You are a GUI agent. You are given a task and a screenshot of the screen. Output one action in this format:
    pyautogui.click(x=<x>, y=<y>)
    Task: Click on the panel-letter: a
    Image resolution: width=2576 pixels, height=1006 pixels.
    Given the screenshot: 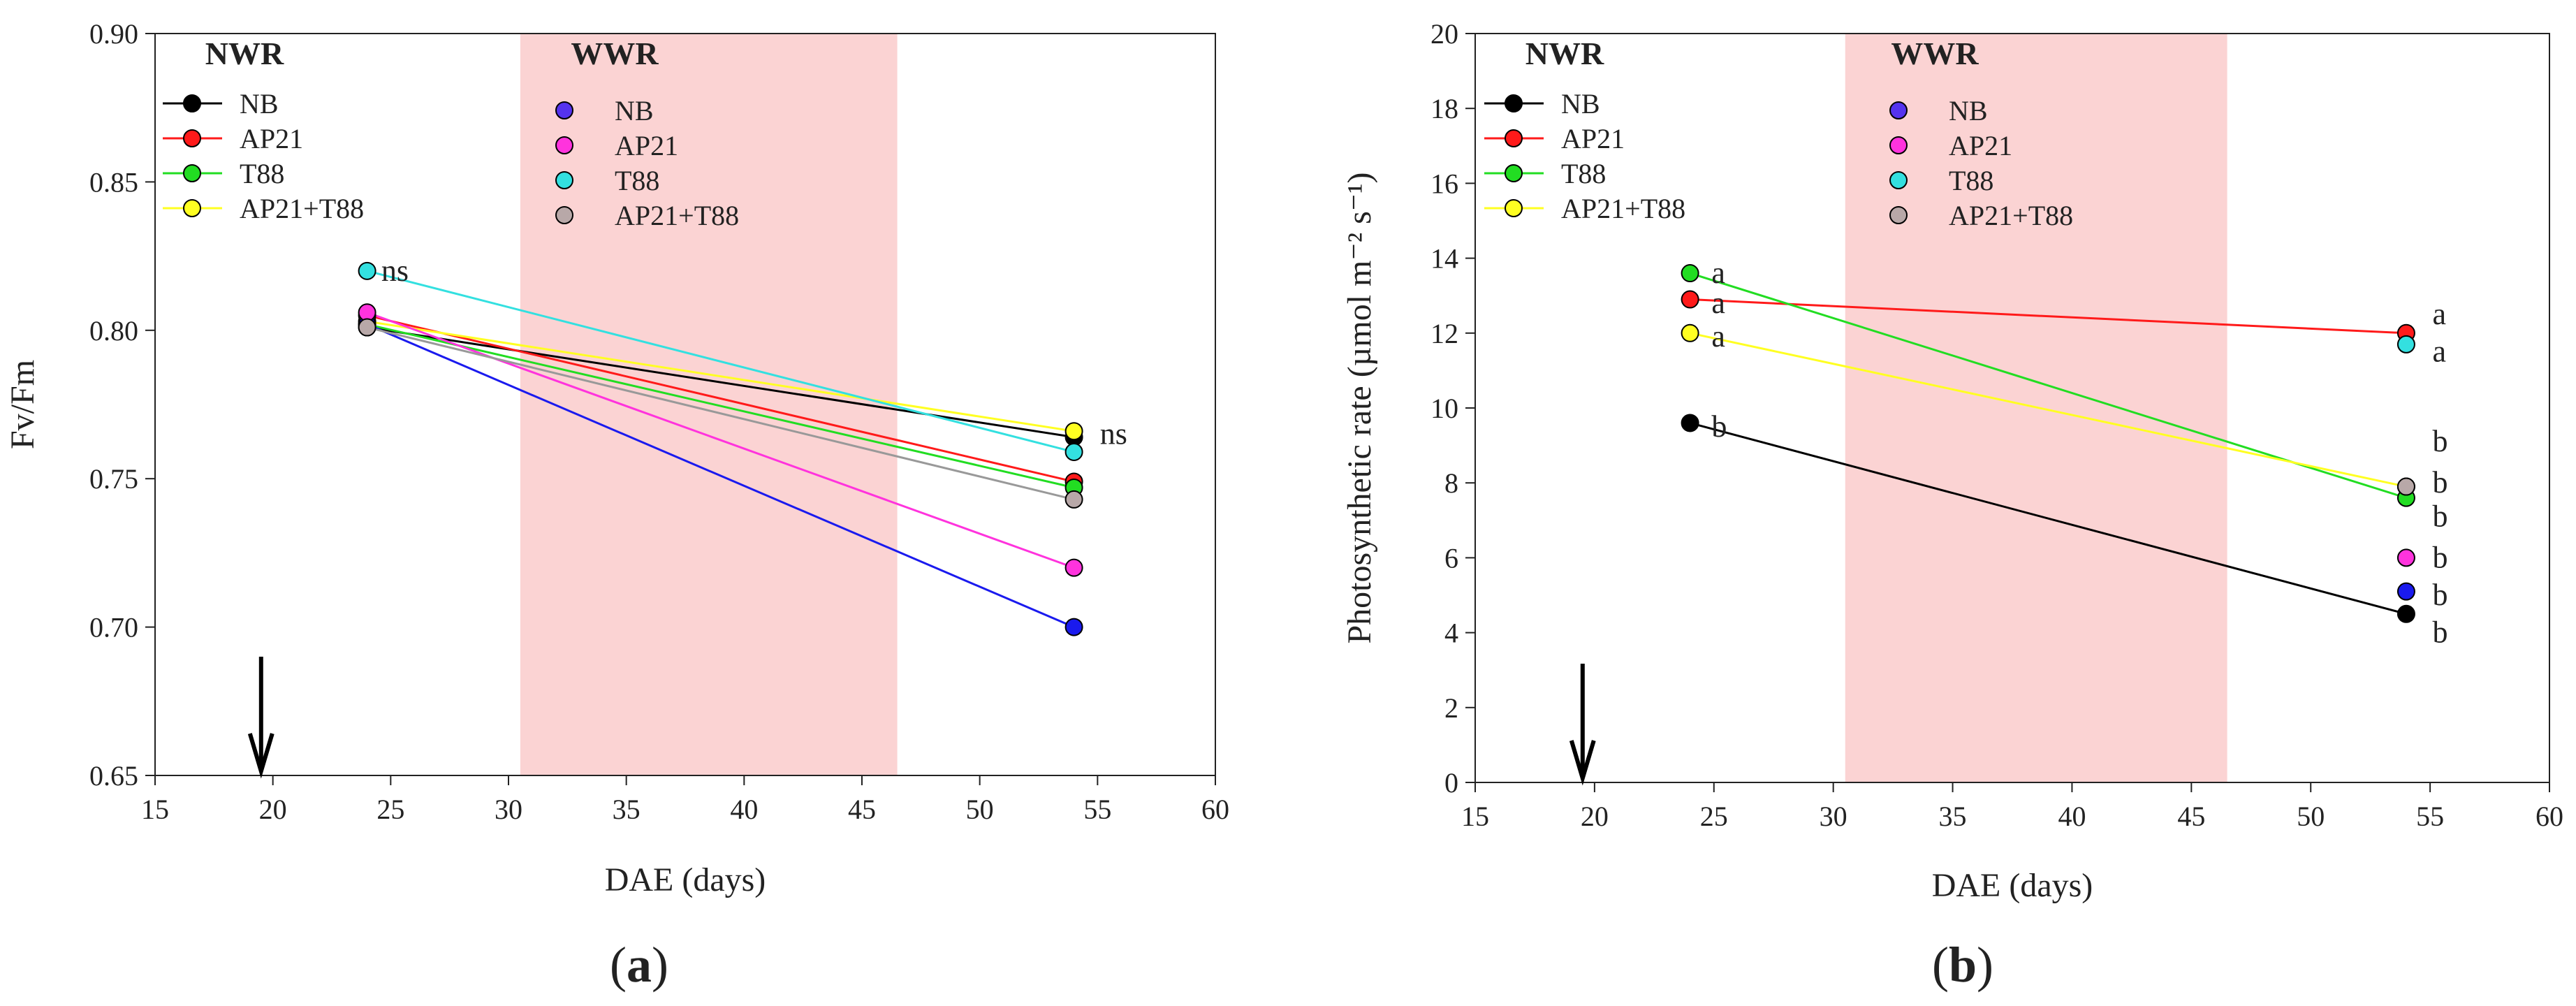 What is the action you would take?
    pyautogui.click(x=639, y=965)
    